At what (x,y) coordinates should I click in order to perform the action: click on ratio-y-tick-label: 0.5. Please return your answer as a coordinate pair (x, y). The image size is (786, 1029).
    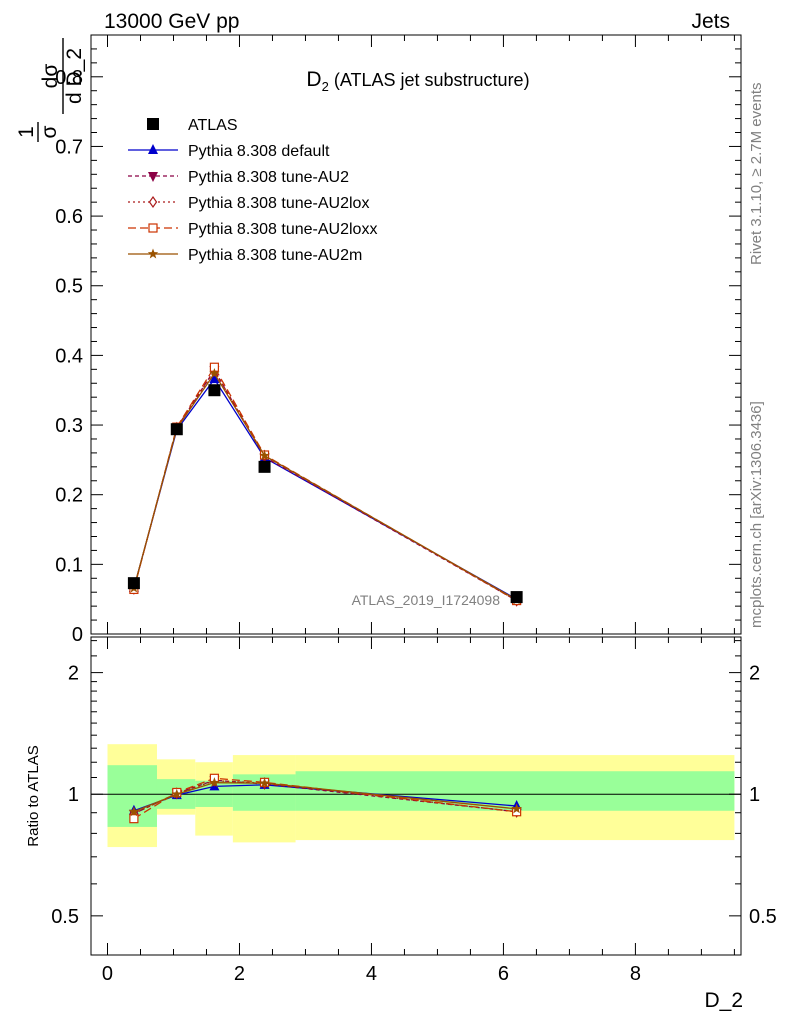
    Looking at the image, I should click on (65, 917).